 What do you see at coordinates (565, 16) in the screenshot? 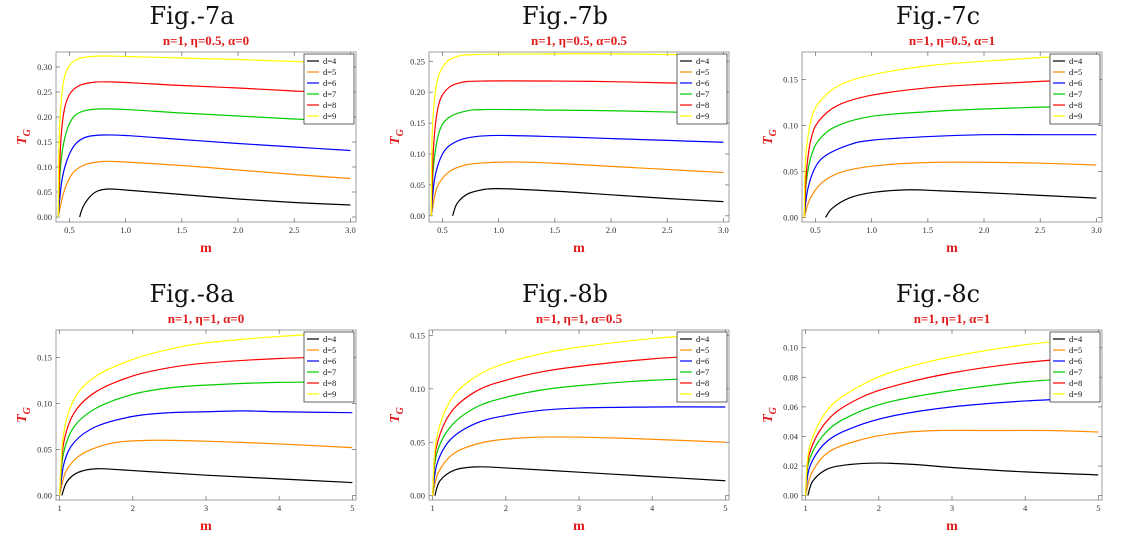
I see `panel-label: Fig.-7b` at bounding box center [565, 16].